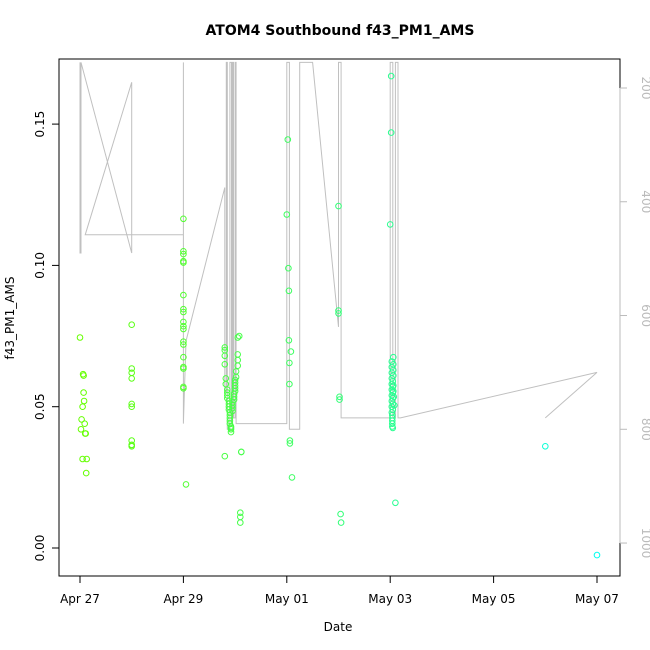 The width and height of the screenshot is (650, 650). I want to click on y-axis: 0.00 0.05 0.10 0.15, so click(46, 336).